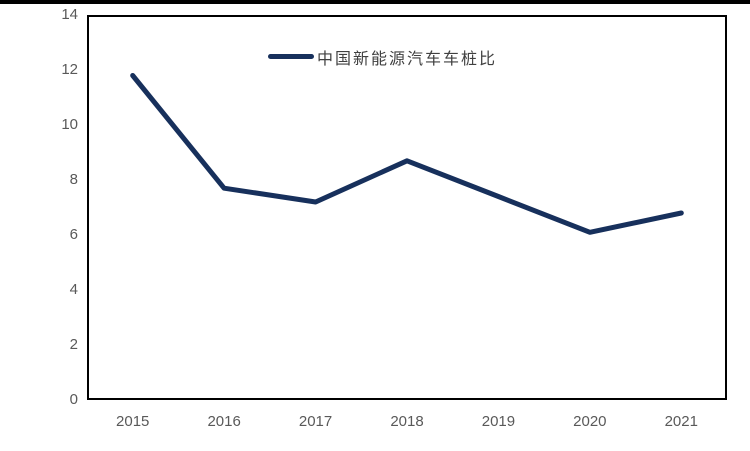 The width and height of the screenshot is (750, 451). What do you see at coordinates (73, 344) in the screenshot?
I see `y-axis-tick-label: 2` at bounding box center [73, 344].